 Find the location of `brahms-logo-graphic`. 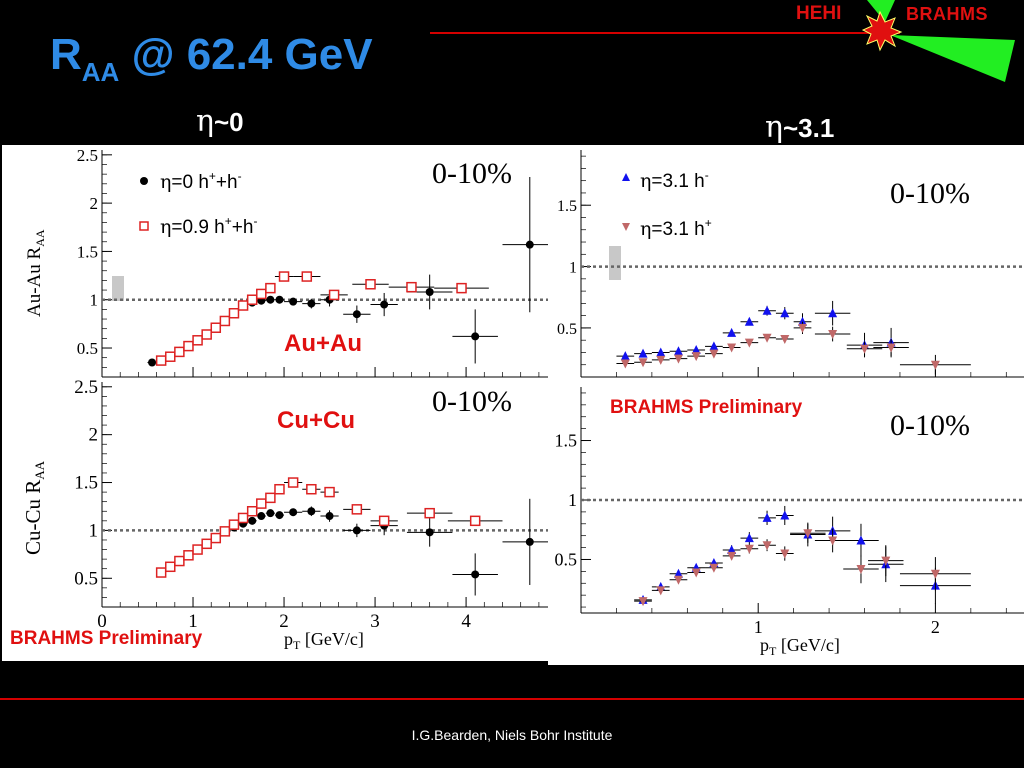

brahms-logo-graphic is located at coordinates (938, 41).